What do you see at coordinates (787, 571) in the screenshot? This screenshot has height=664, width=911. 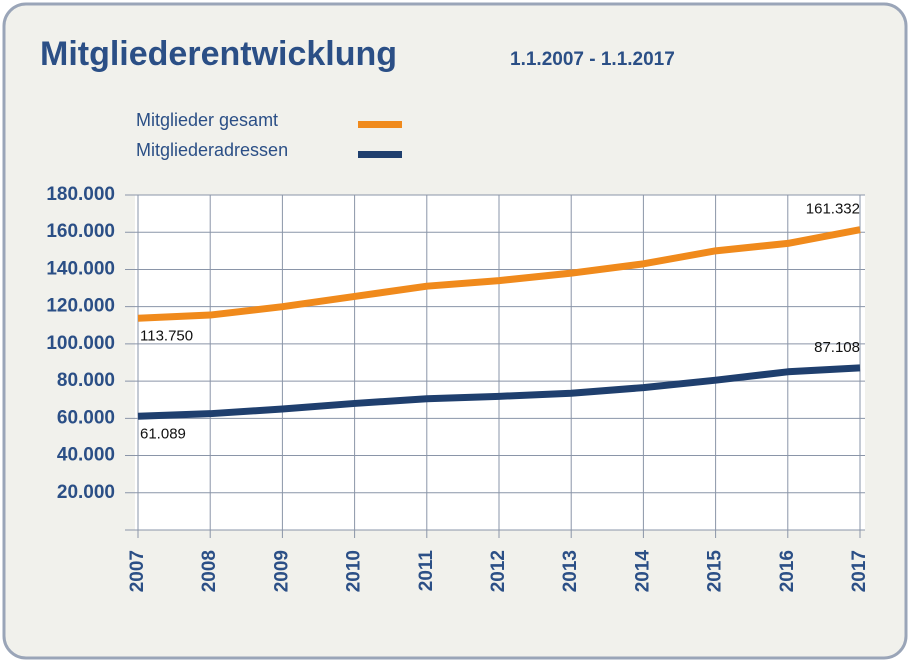 I see `x-tick-label: 2016` at bounding box center [787, 571].